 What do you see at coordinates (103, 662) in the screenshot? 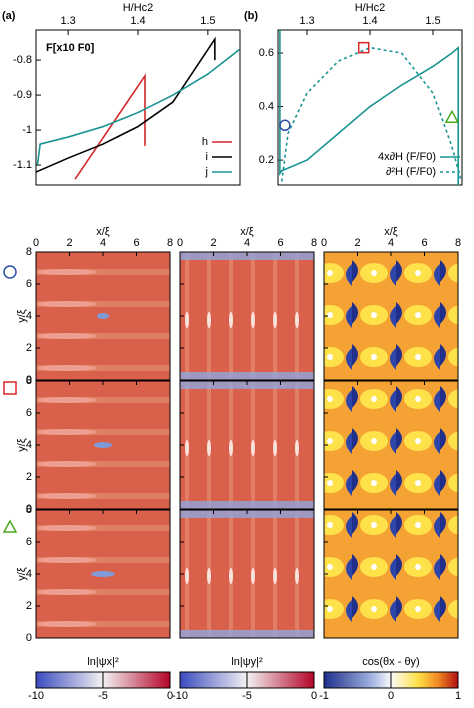
I see `colorbar-label: ln|ψx|²` at bounding box center [103, 662].